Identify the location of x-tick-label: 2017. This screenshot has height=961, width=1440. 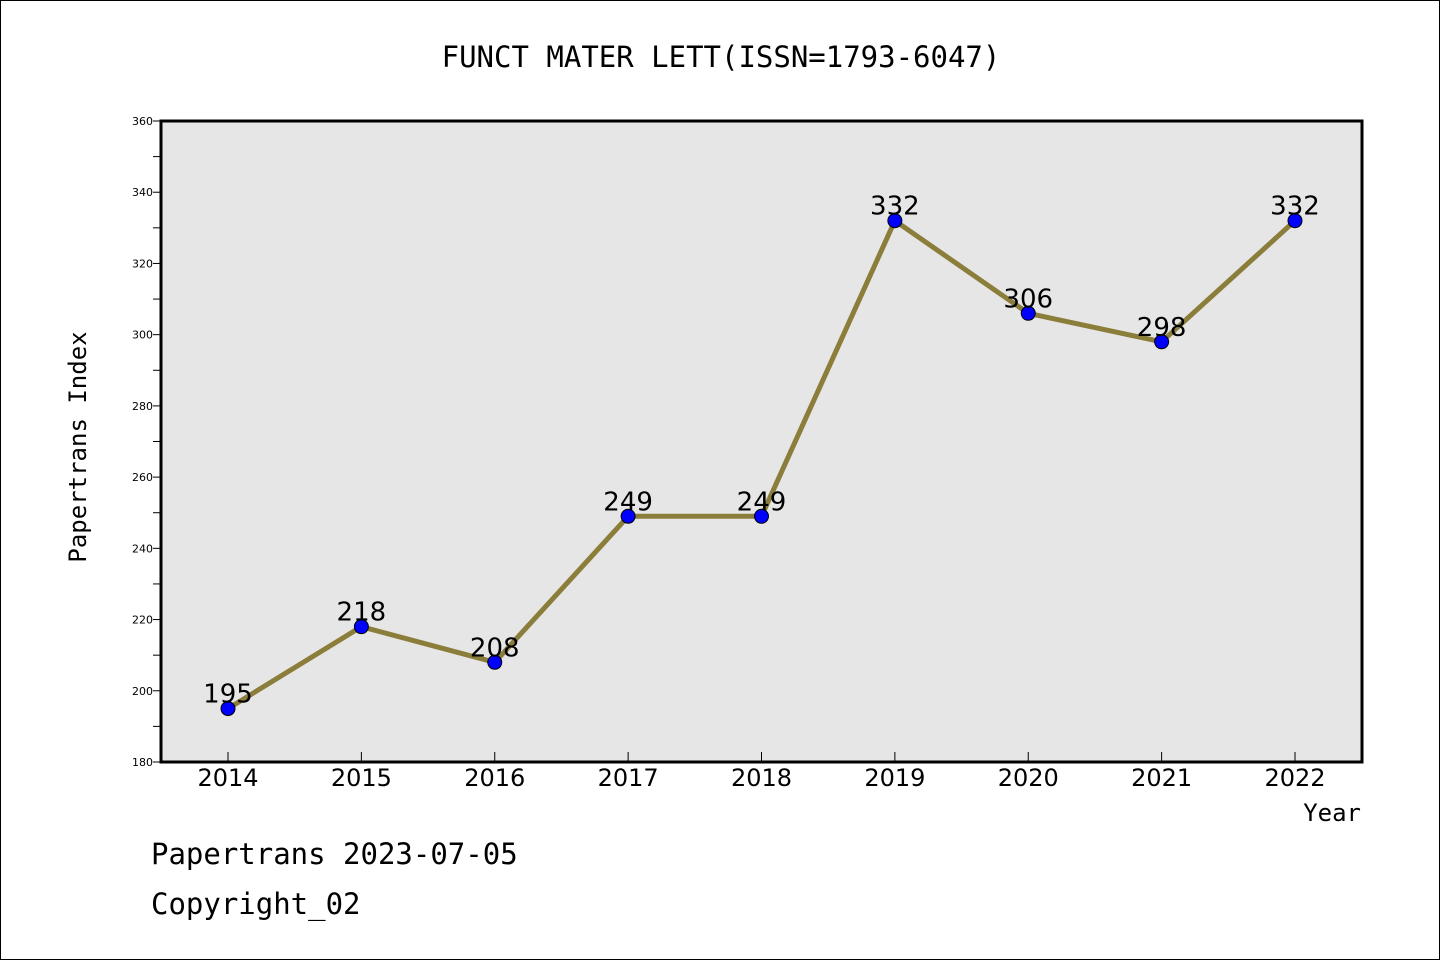
(628, 778).